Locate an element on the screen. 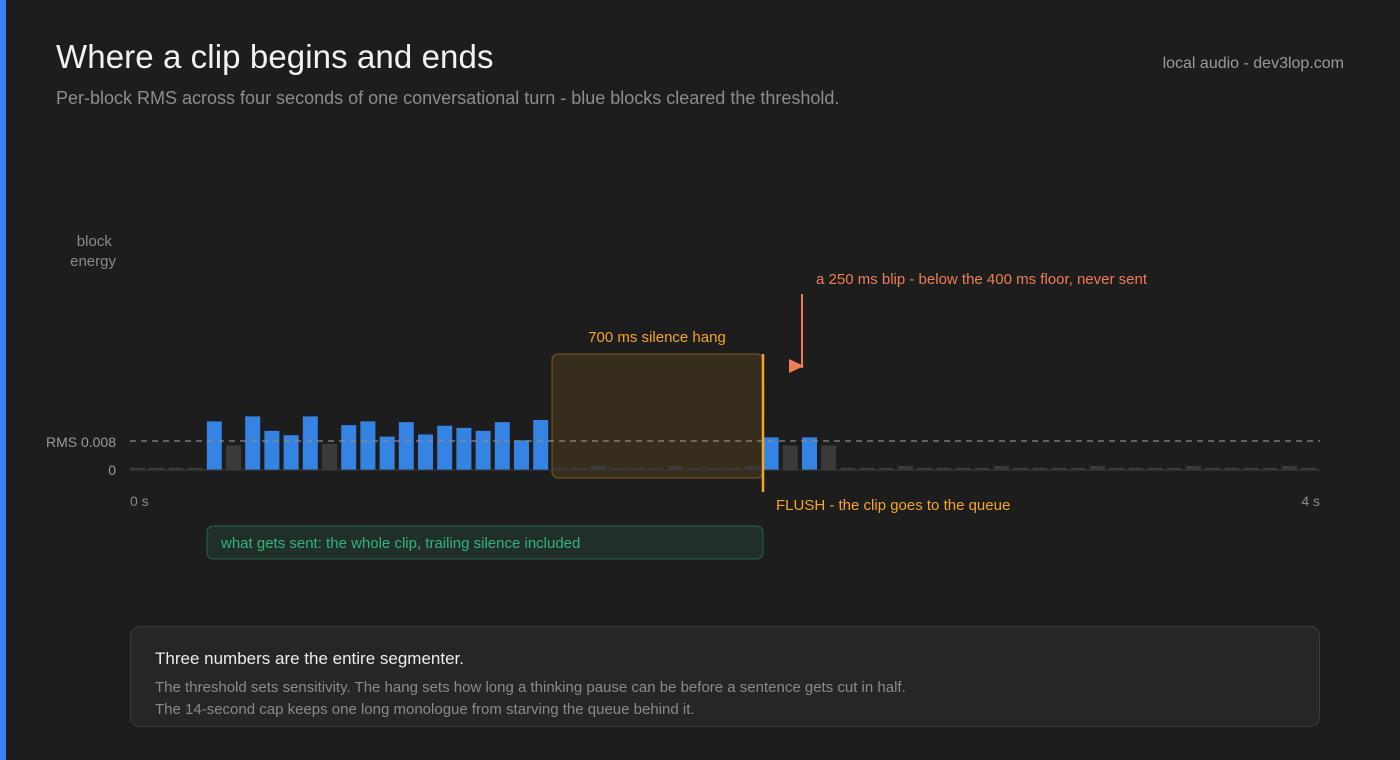 This screenshot has width=1400, height=760. hang-region is located at coordinates (657, 416).